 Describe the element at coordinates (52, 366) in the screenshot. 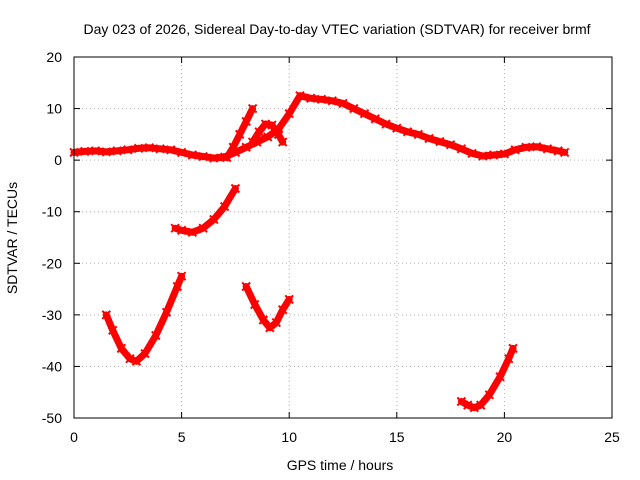

I see `y-tick-label: -40` at that location.